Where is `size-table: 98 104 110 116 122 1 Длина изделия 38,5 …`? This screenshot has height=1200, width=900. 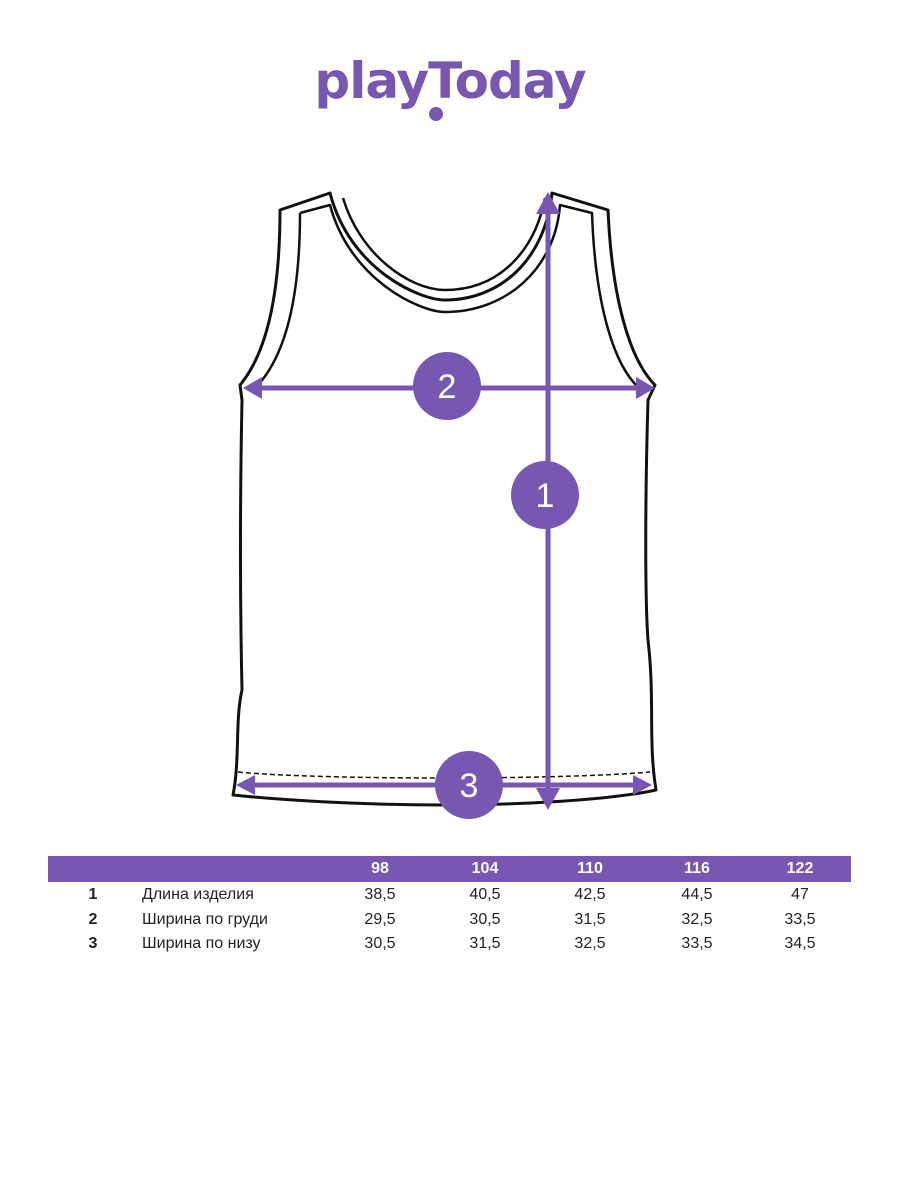
size-table: 98 104 110 116 122 1 Длина изделия 38,5 … is located at coordinates (449, 906).